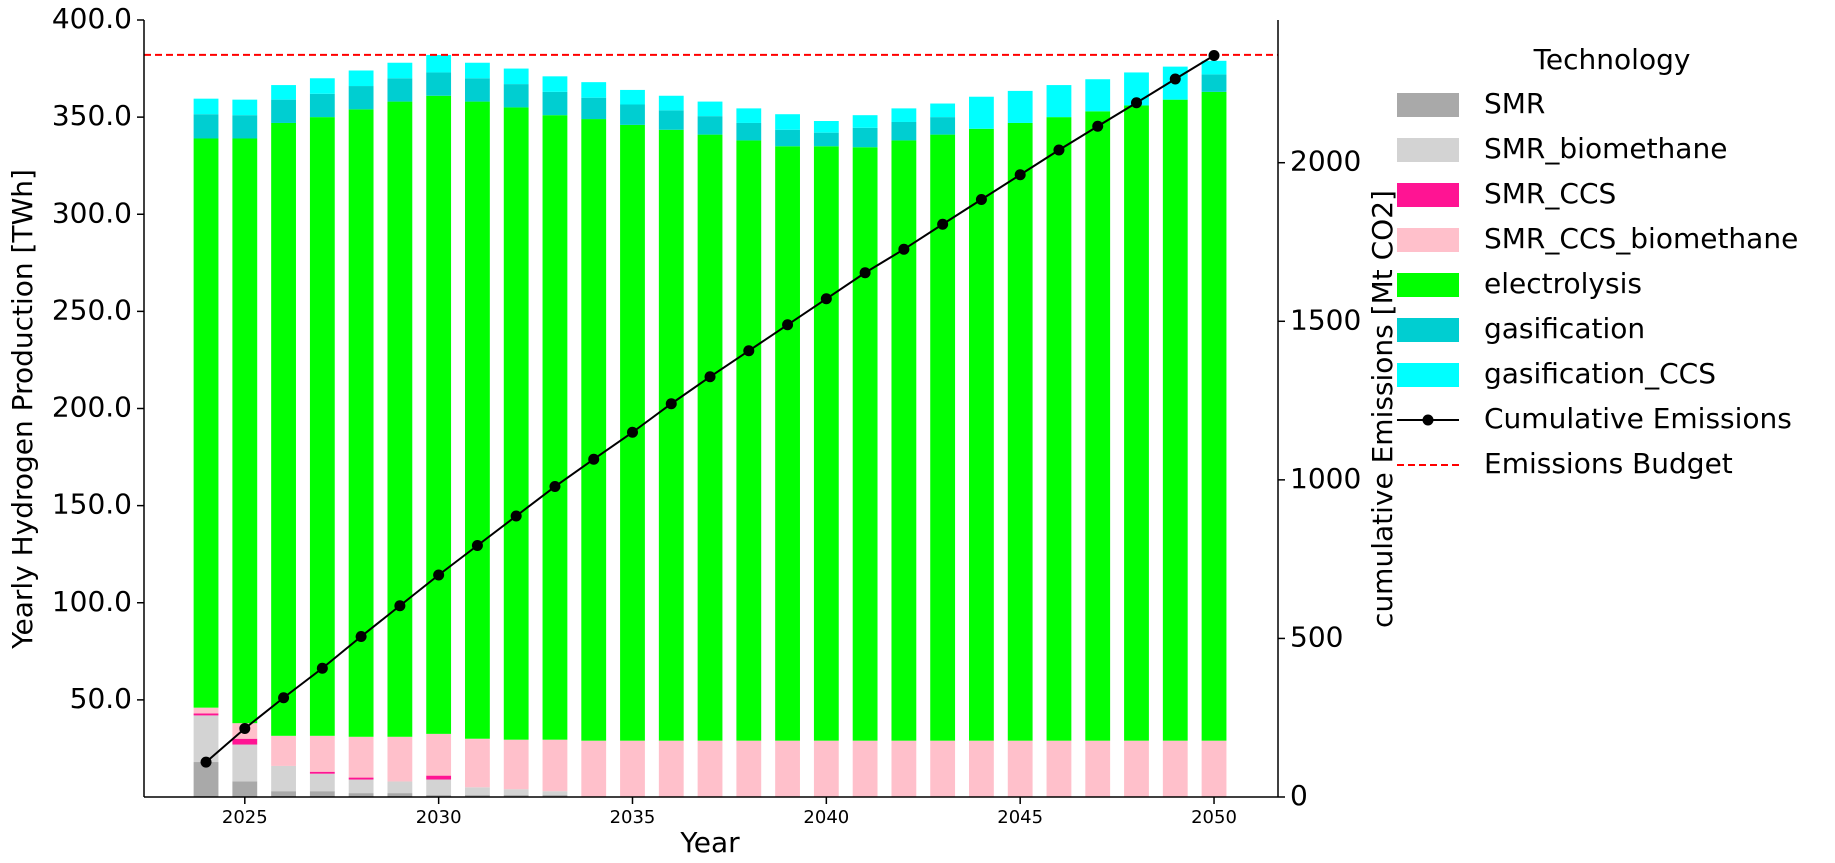  I want to click on legend-label: electrolysis, so click(1563, 283).